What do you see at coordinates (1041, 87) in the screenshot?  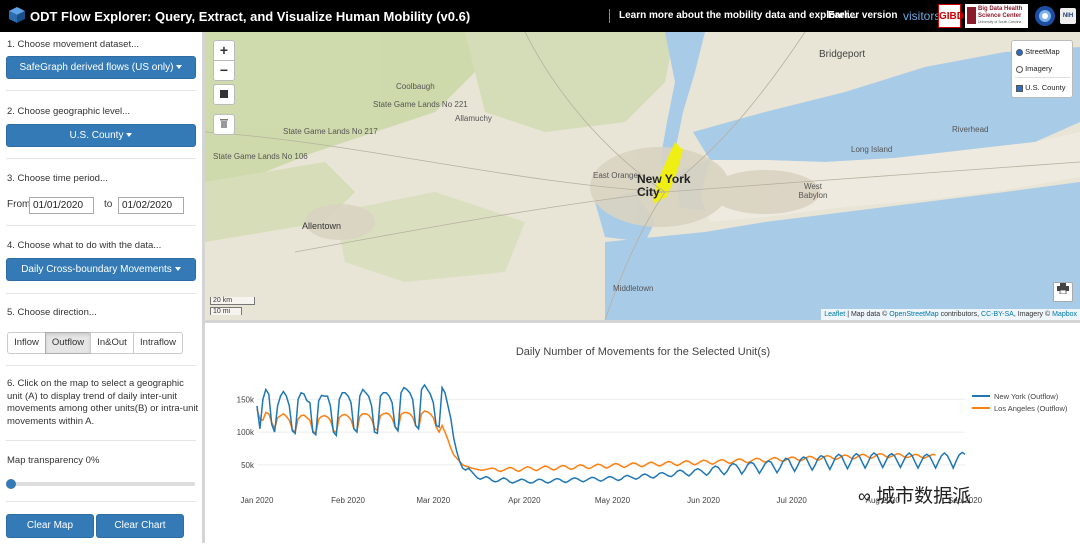 I see `county-overlay-option: U.S. County` at bounding box center [1041, 87].